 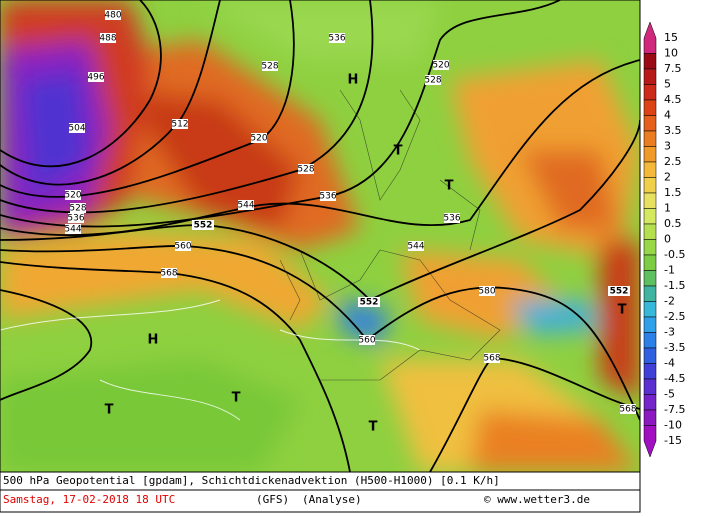 What do you see at coordinates (673, 440) in the screenshot?
I see `colorbar-label: -15` at bounding box center [673, 440].